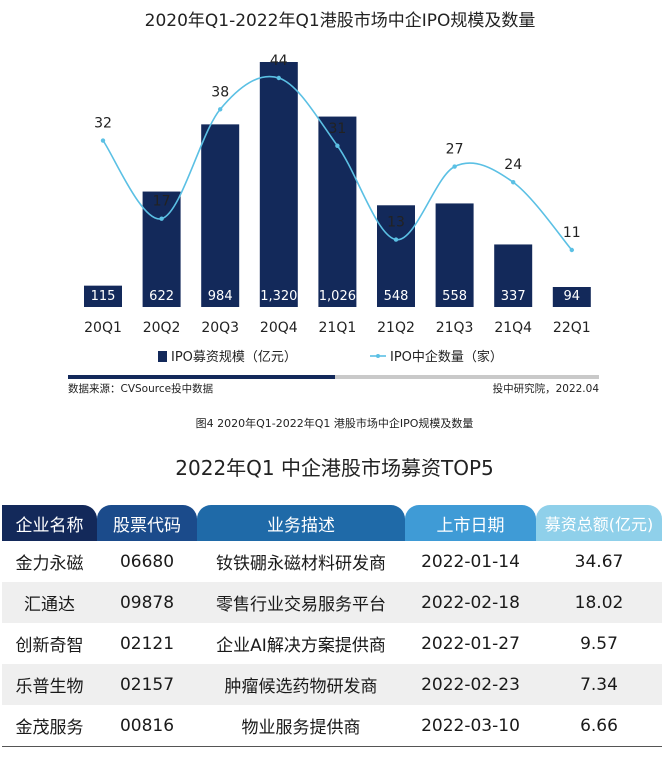 The height and width of the screenshot is (757, 669). I want to click on cell-code: 09878, so click(147, 602).